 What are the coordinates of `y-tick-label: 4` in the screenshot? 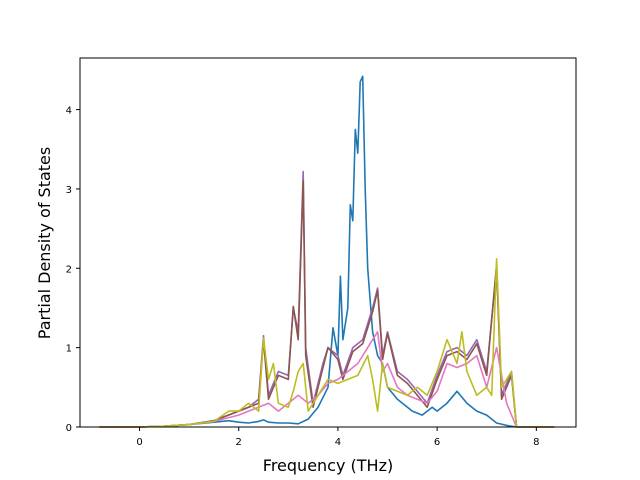 It's located at (69, 111).